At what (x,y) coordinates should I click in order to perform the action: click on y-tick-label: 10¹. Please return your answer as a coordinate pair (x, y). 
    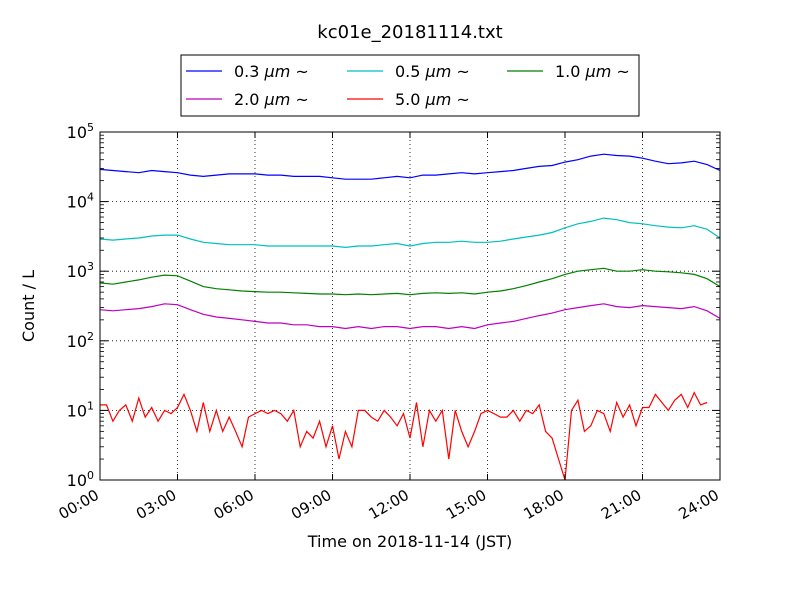
    Looking at the image, I should click on (80, 409).